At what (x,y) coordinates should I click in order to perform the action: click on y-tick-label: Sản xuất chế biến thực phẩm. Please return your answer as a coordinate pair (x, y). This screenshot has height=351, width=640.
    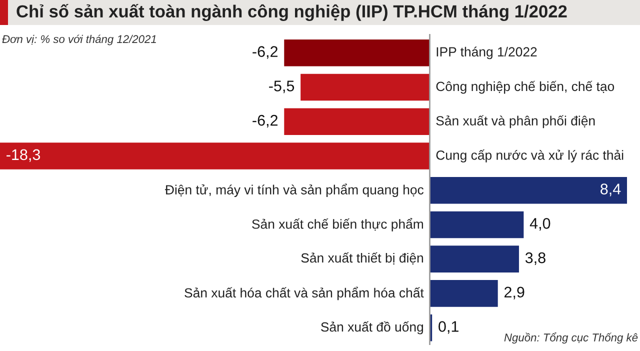
    Looking at the image, I should click on (338, 225).